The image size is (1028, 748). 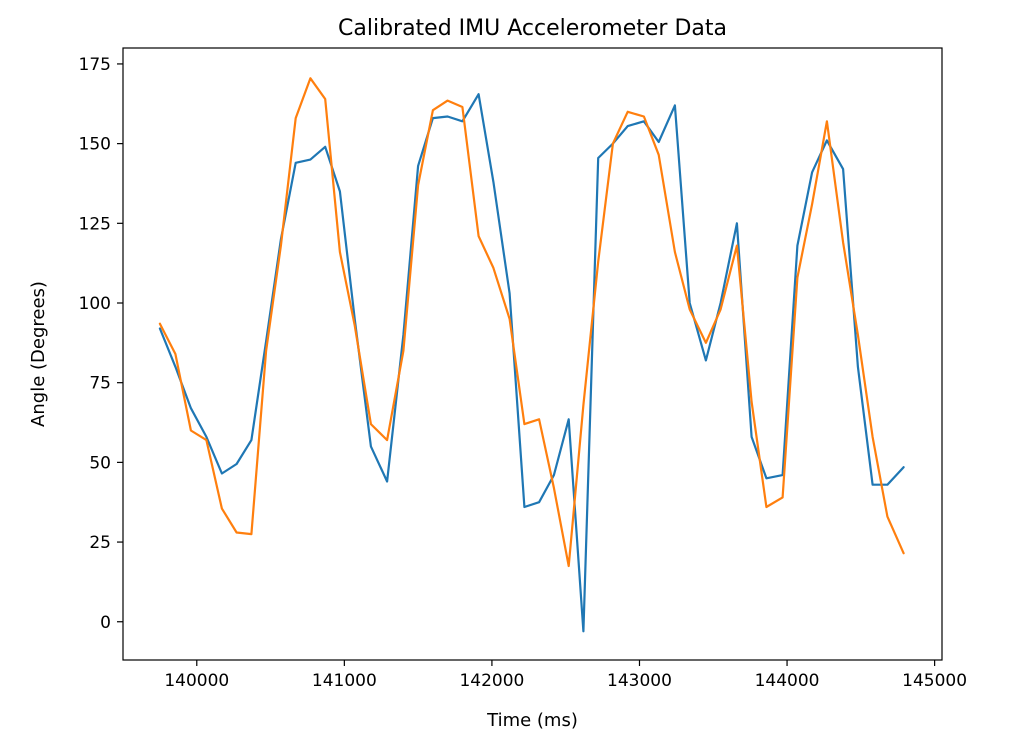 What do you see at coordinates (100, 463) in the screenshot?
I see `y-tick-label-2: 50` at bounding box center [100, 463].